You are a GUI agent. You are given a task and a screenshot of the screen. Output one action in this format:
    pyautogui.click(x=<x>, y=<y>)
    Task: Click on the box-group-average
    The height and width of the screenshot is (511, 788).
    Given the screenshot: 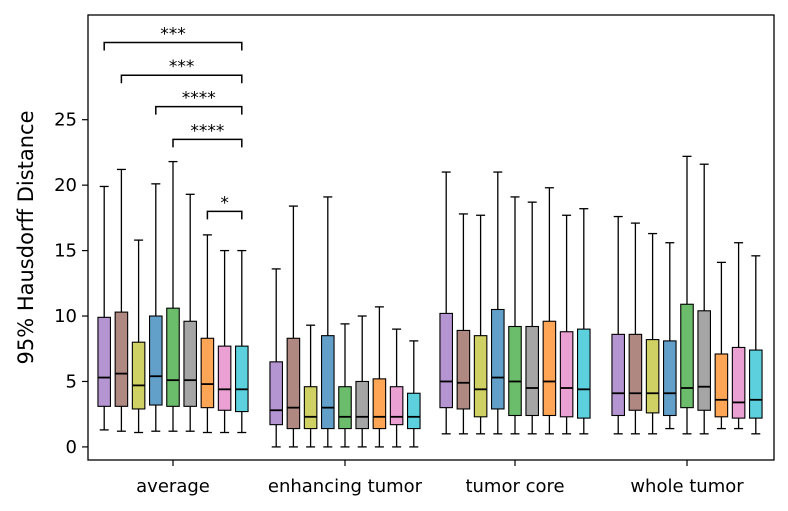 What is the action you would take?
    pyautogui.click(x=173, y=297)
    